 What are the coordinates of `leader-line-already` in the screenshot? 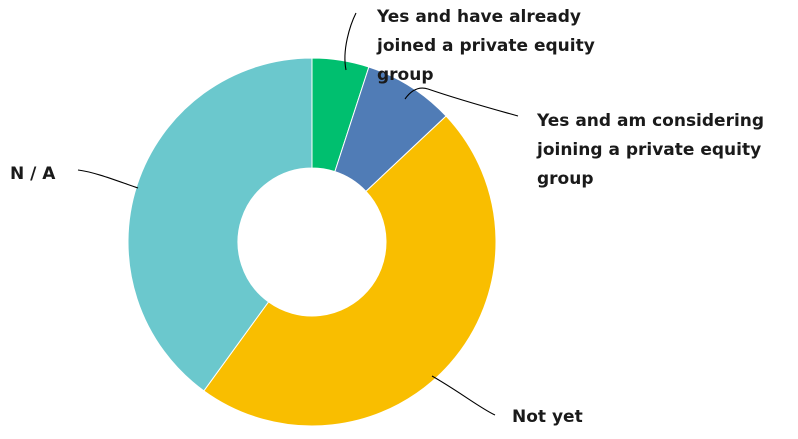 It's located at (350, 41).